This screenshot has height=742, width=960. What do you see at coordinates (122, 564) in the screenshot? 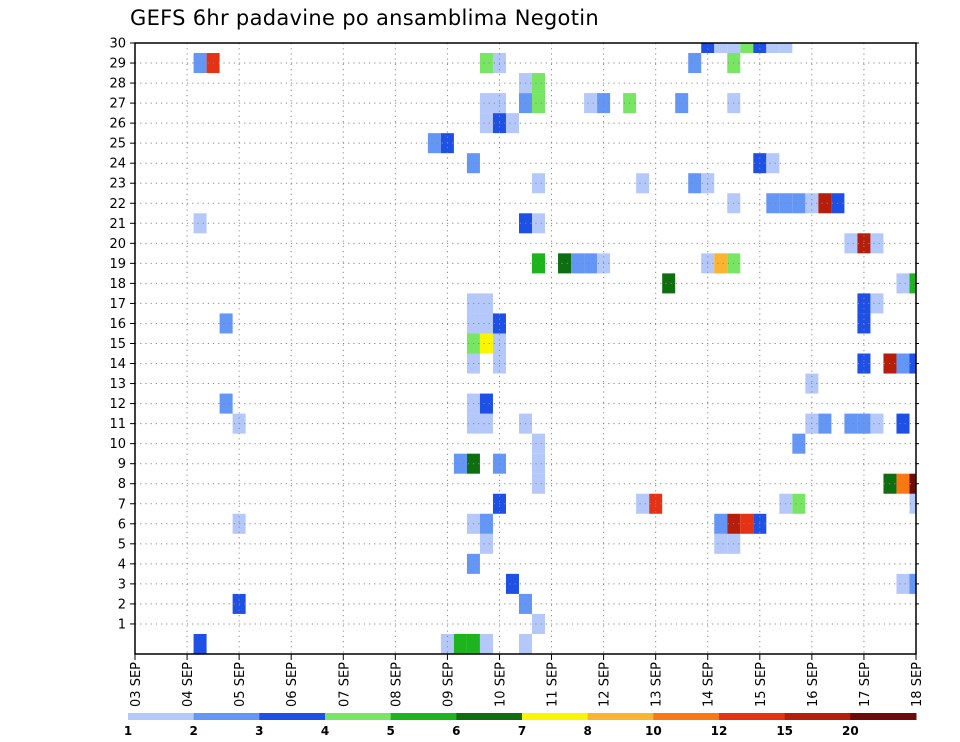
I see `y-tick-label: 4` at bounding box center [122, 564].